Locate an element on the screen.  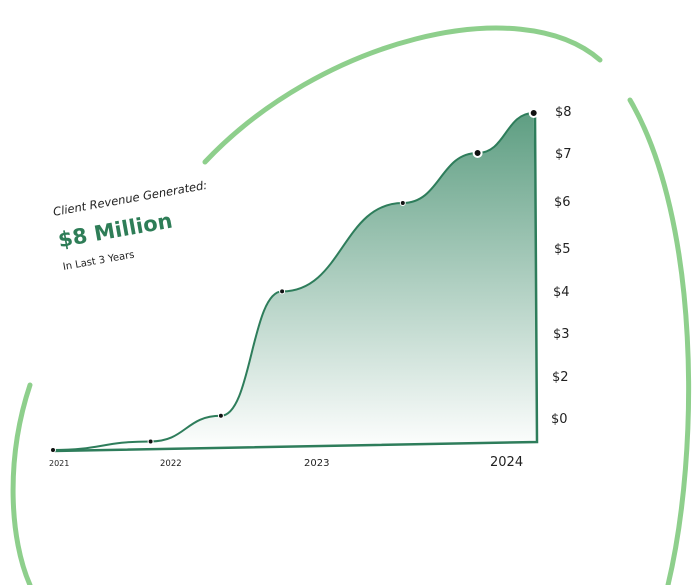
ring-right-arc is located at coordinates (659, 341).